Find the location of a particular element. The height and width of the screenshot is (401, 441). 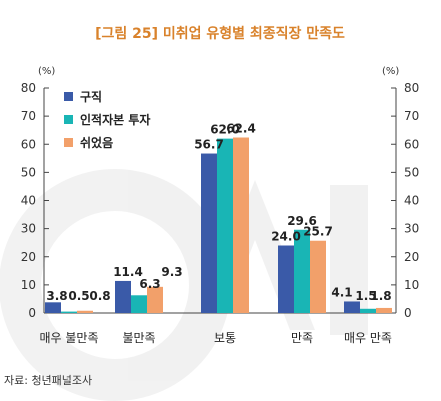

legend-label-1: 구직 is located at coordinates (91, 96).